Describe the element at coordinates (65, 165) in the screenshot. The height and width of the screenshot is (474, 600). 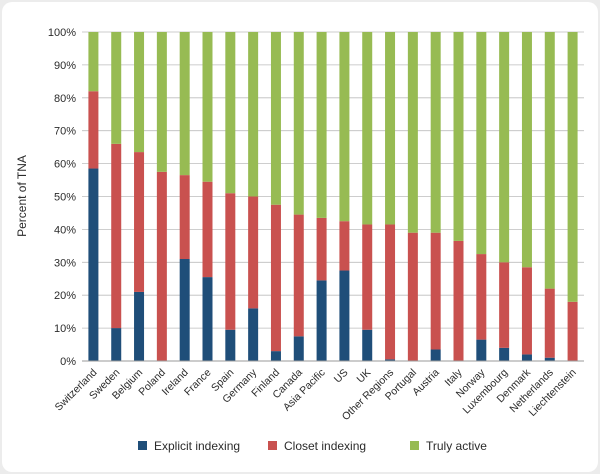
I see `y-tick-label: 60%` at that location.